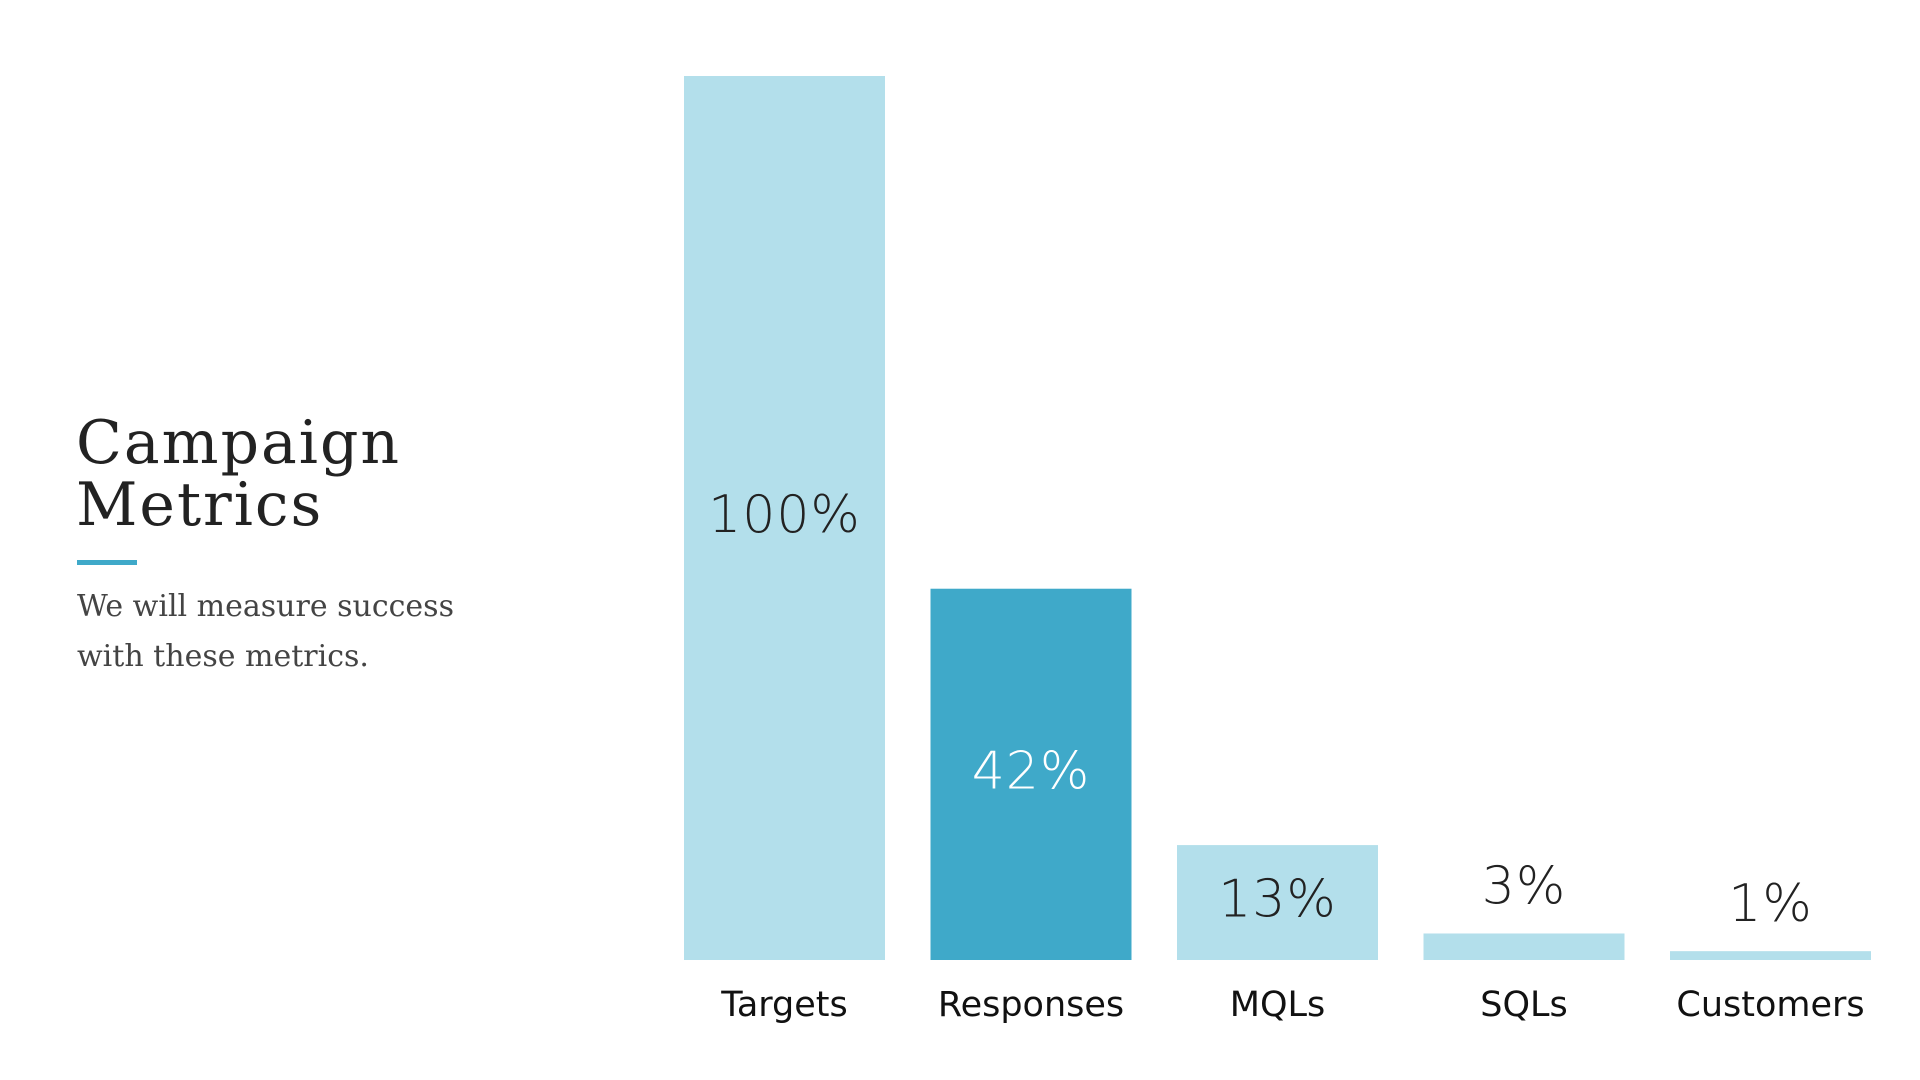  Describe the element at coordinates (1031, 771) in the screenshot. I see `value-label: 42%` at that location.